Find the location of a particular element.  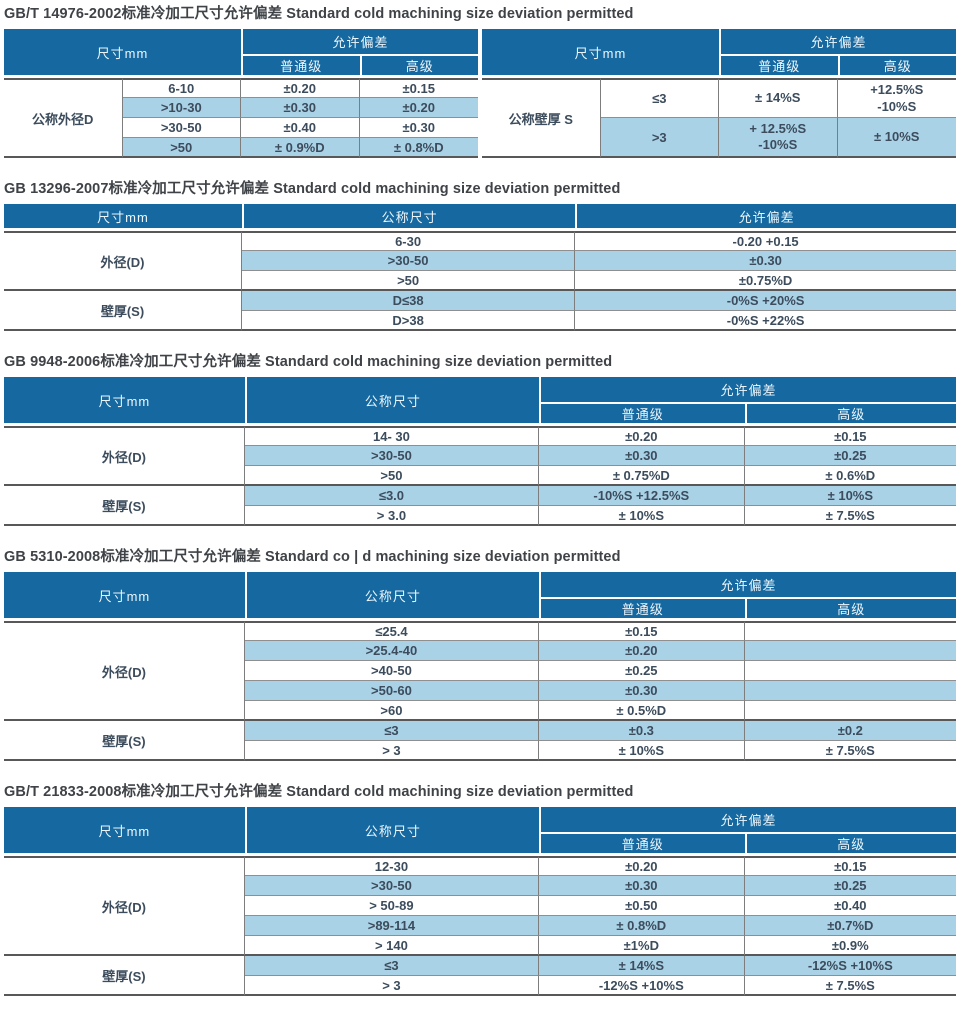

cell-normal-grade: ± 0.9%D is located at coordinates (300, 148).